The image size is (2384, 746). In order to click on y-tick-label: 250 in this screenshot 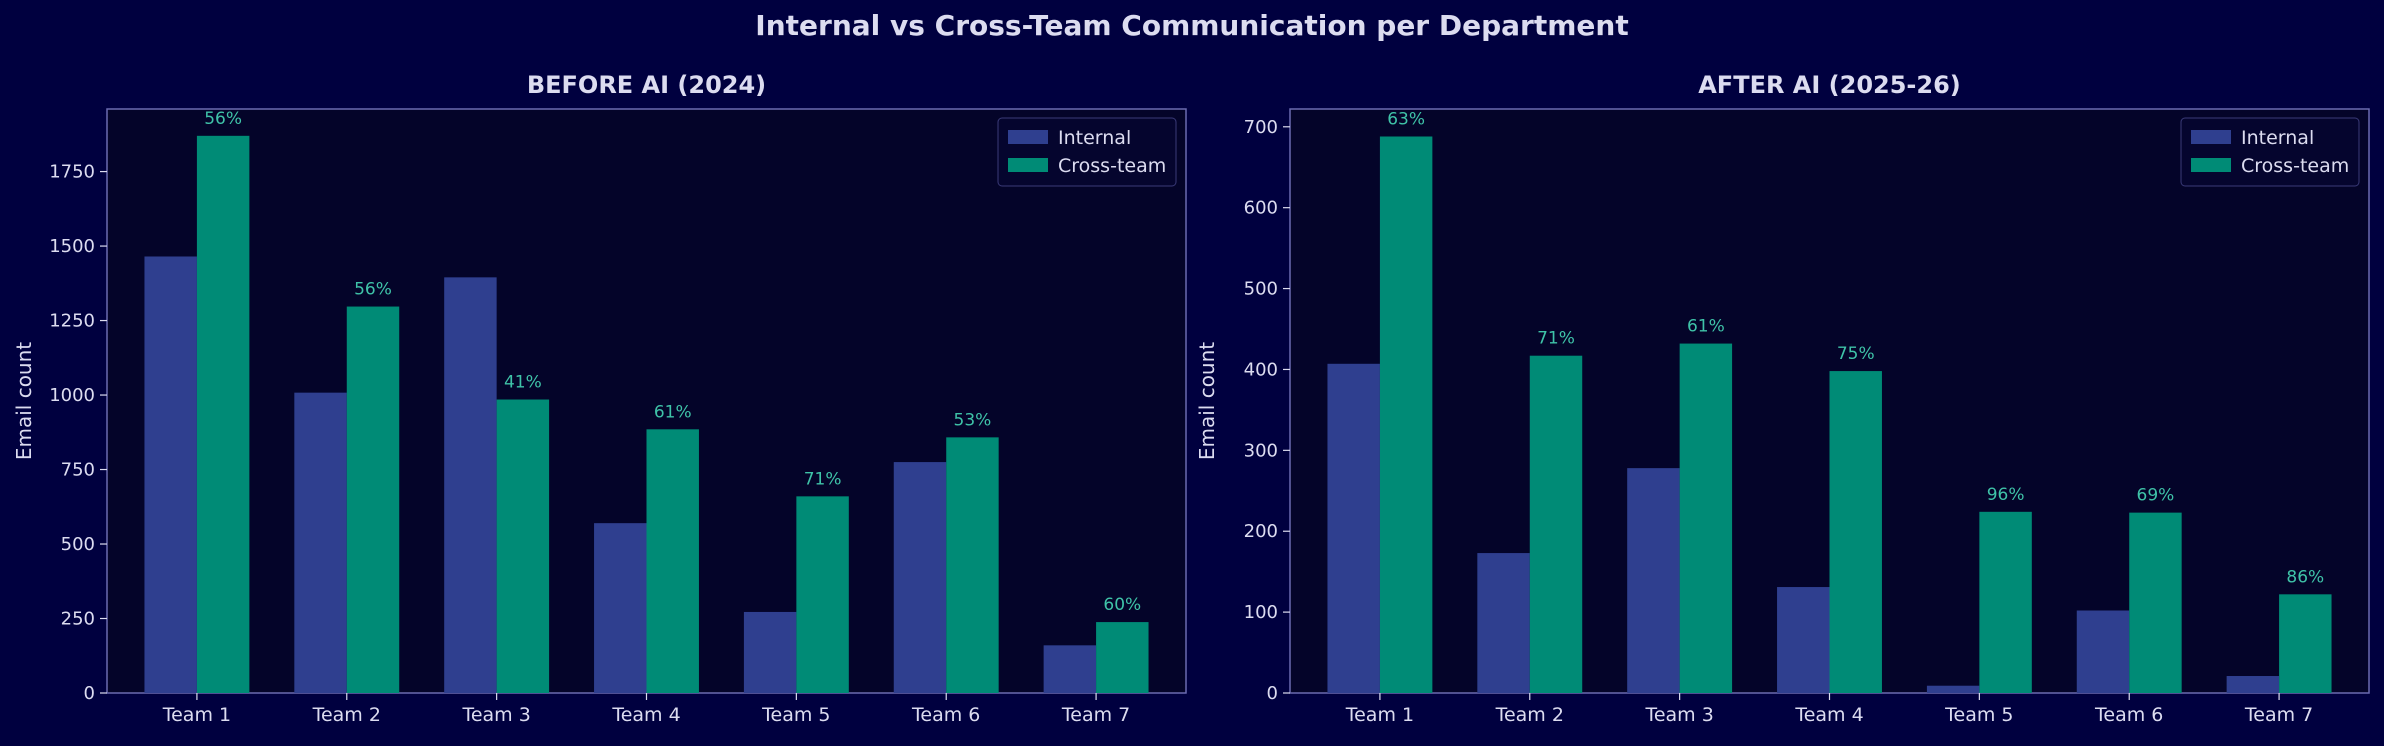, I will do `click(78, 619)`.